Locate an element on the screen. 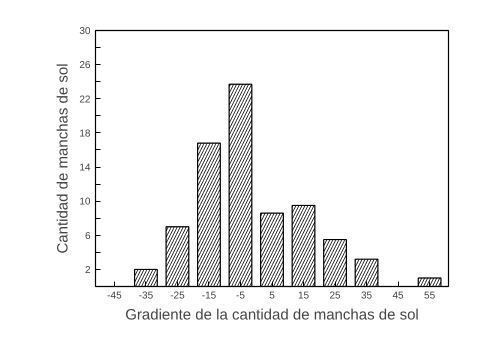 This screenshot has height=346, width=478. x-tick-label: -35 is located at coordinates (146, 296).